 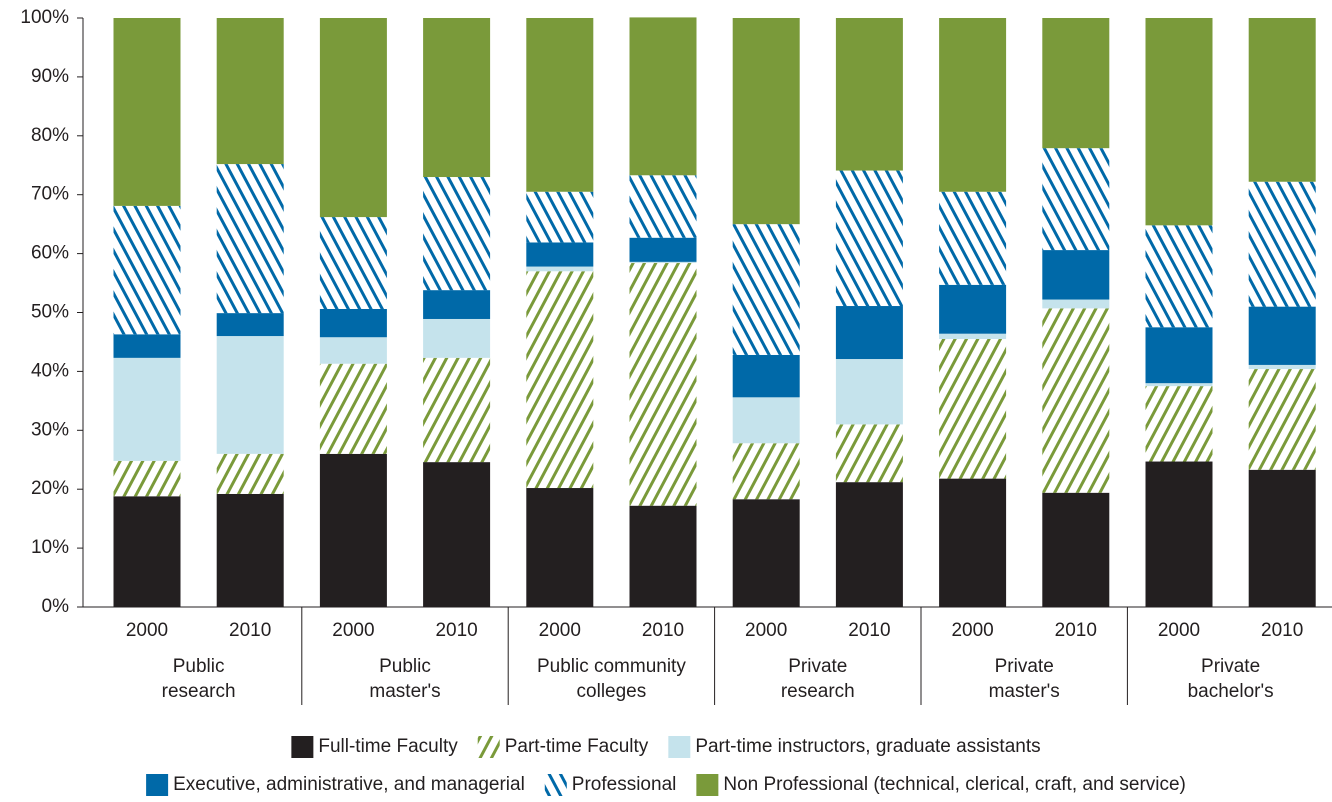 I want to click on y-tick-label: 20%, so click(x=50, y=488).